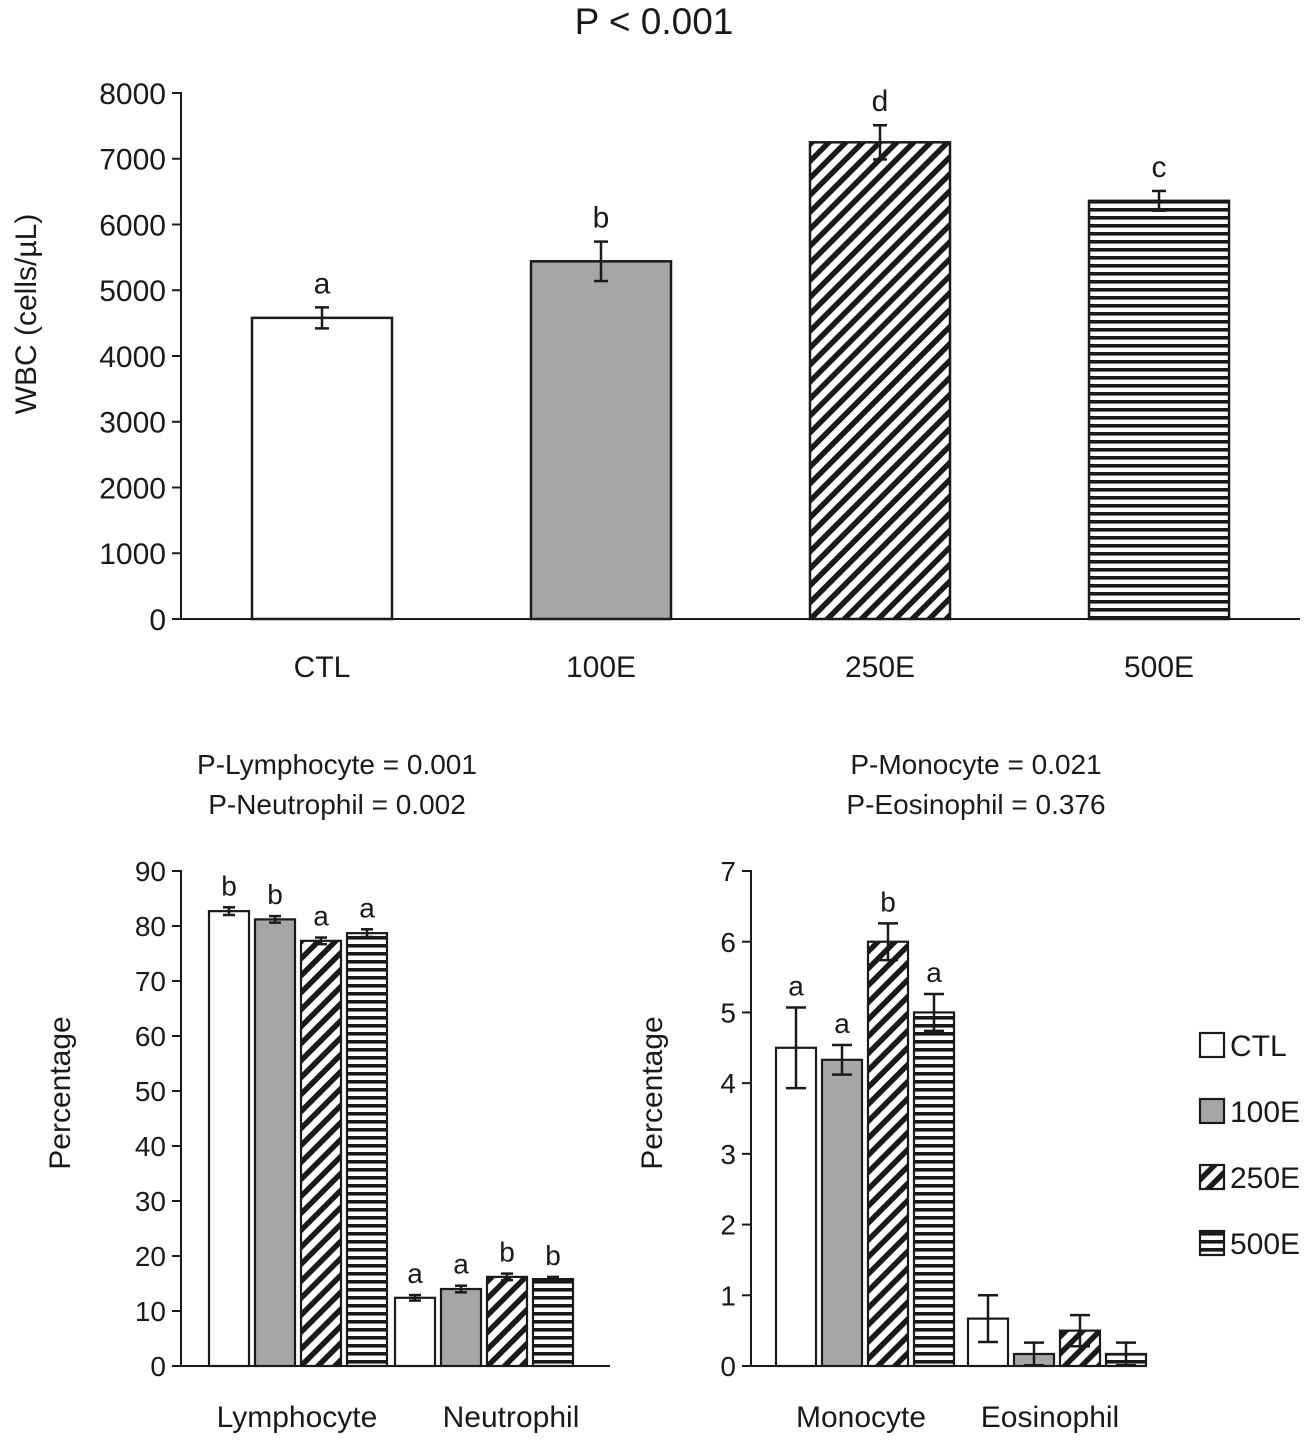 The width and height of the screenshot is (1311, 1440). What do you see at coordinates (1212, 1045) in the screenshot?
I see `legend-swatch-ctl` at bounding box center [1212, 1045].